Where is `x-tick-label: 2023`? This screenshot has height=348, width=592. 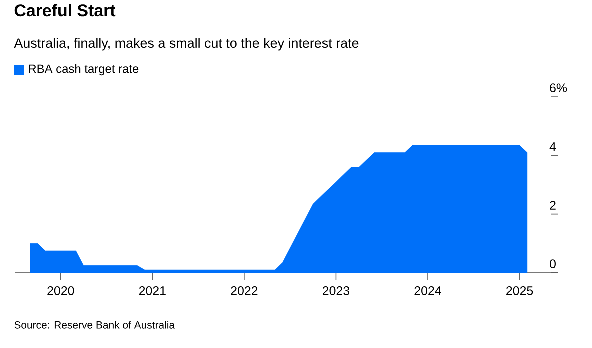 x-tick-label: 2023 is located at coordinates (336, 291).